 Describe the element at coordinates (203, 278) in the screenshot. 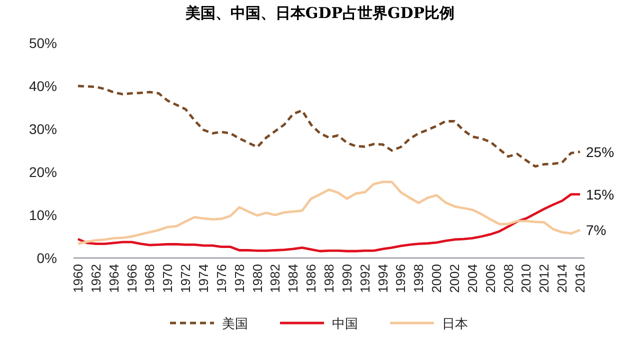

I see `x-tick-label: 1974` at that location.